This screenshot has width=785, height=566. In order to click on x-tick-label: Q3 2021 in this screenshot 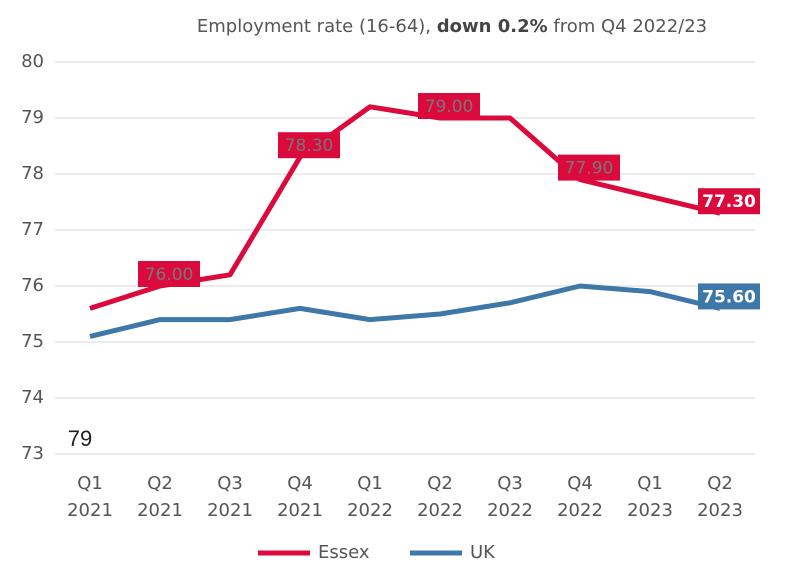, I will do `click(230, 497)`.